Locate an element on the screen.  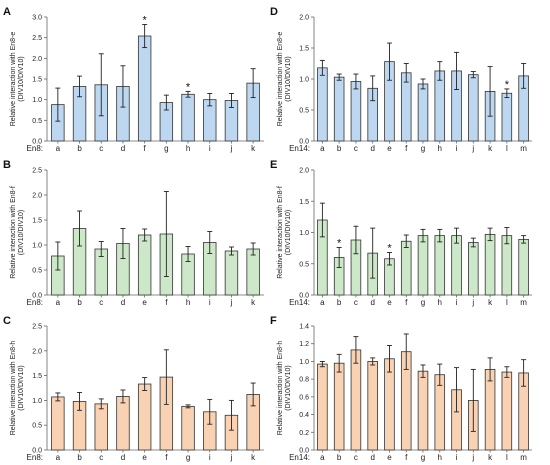
panel-a-significance-h: * is located at coordinates (188, 87).